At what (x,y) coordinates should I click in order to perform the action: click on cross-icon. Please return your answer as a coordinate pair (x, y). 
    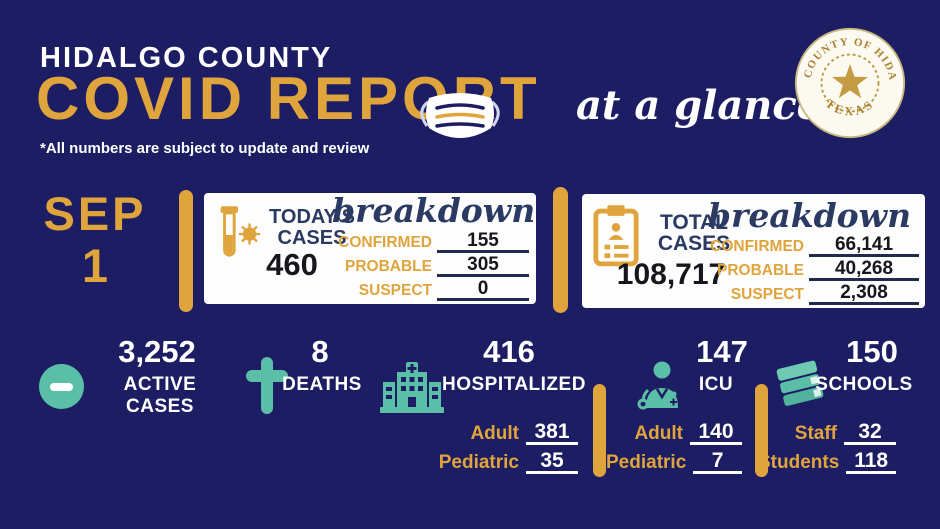
    Looking at the image, I should click on (267, 385).